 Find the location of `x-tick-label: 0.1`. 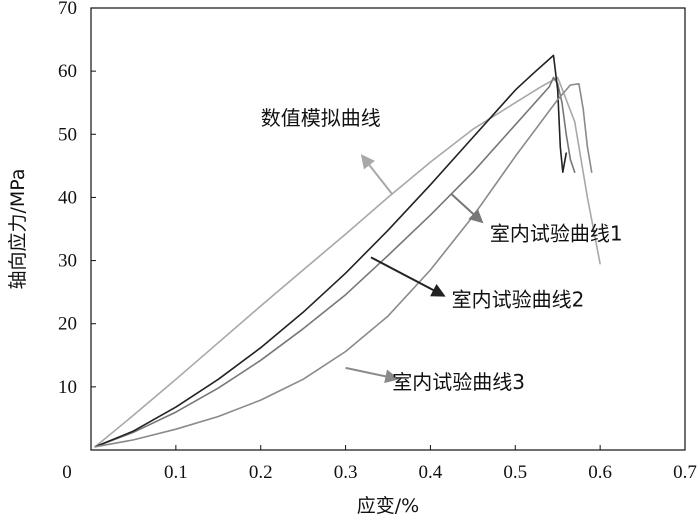

x-tick-label: 0.1 is located at coordinates (176, 472).